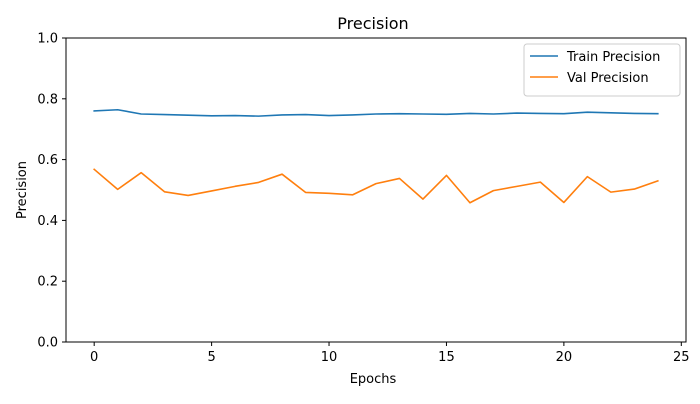 Image resolution: width=700 pixels, height=404 pixels. Describe the element at coordinates (564, 357) in the screenshot. I see `x-tick-label: 20` at that location.